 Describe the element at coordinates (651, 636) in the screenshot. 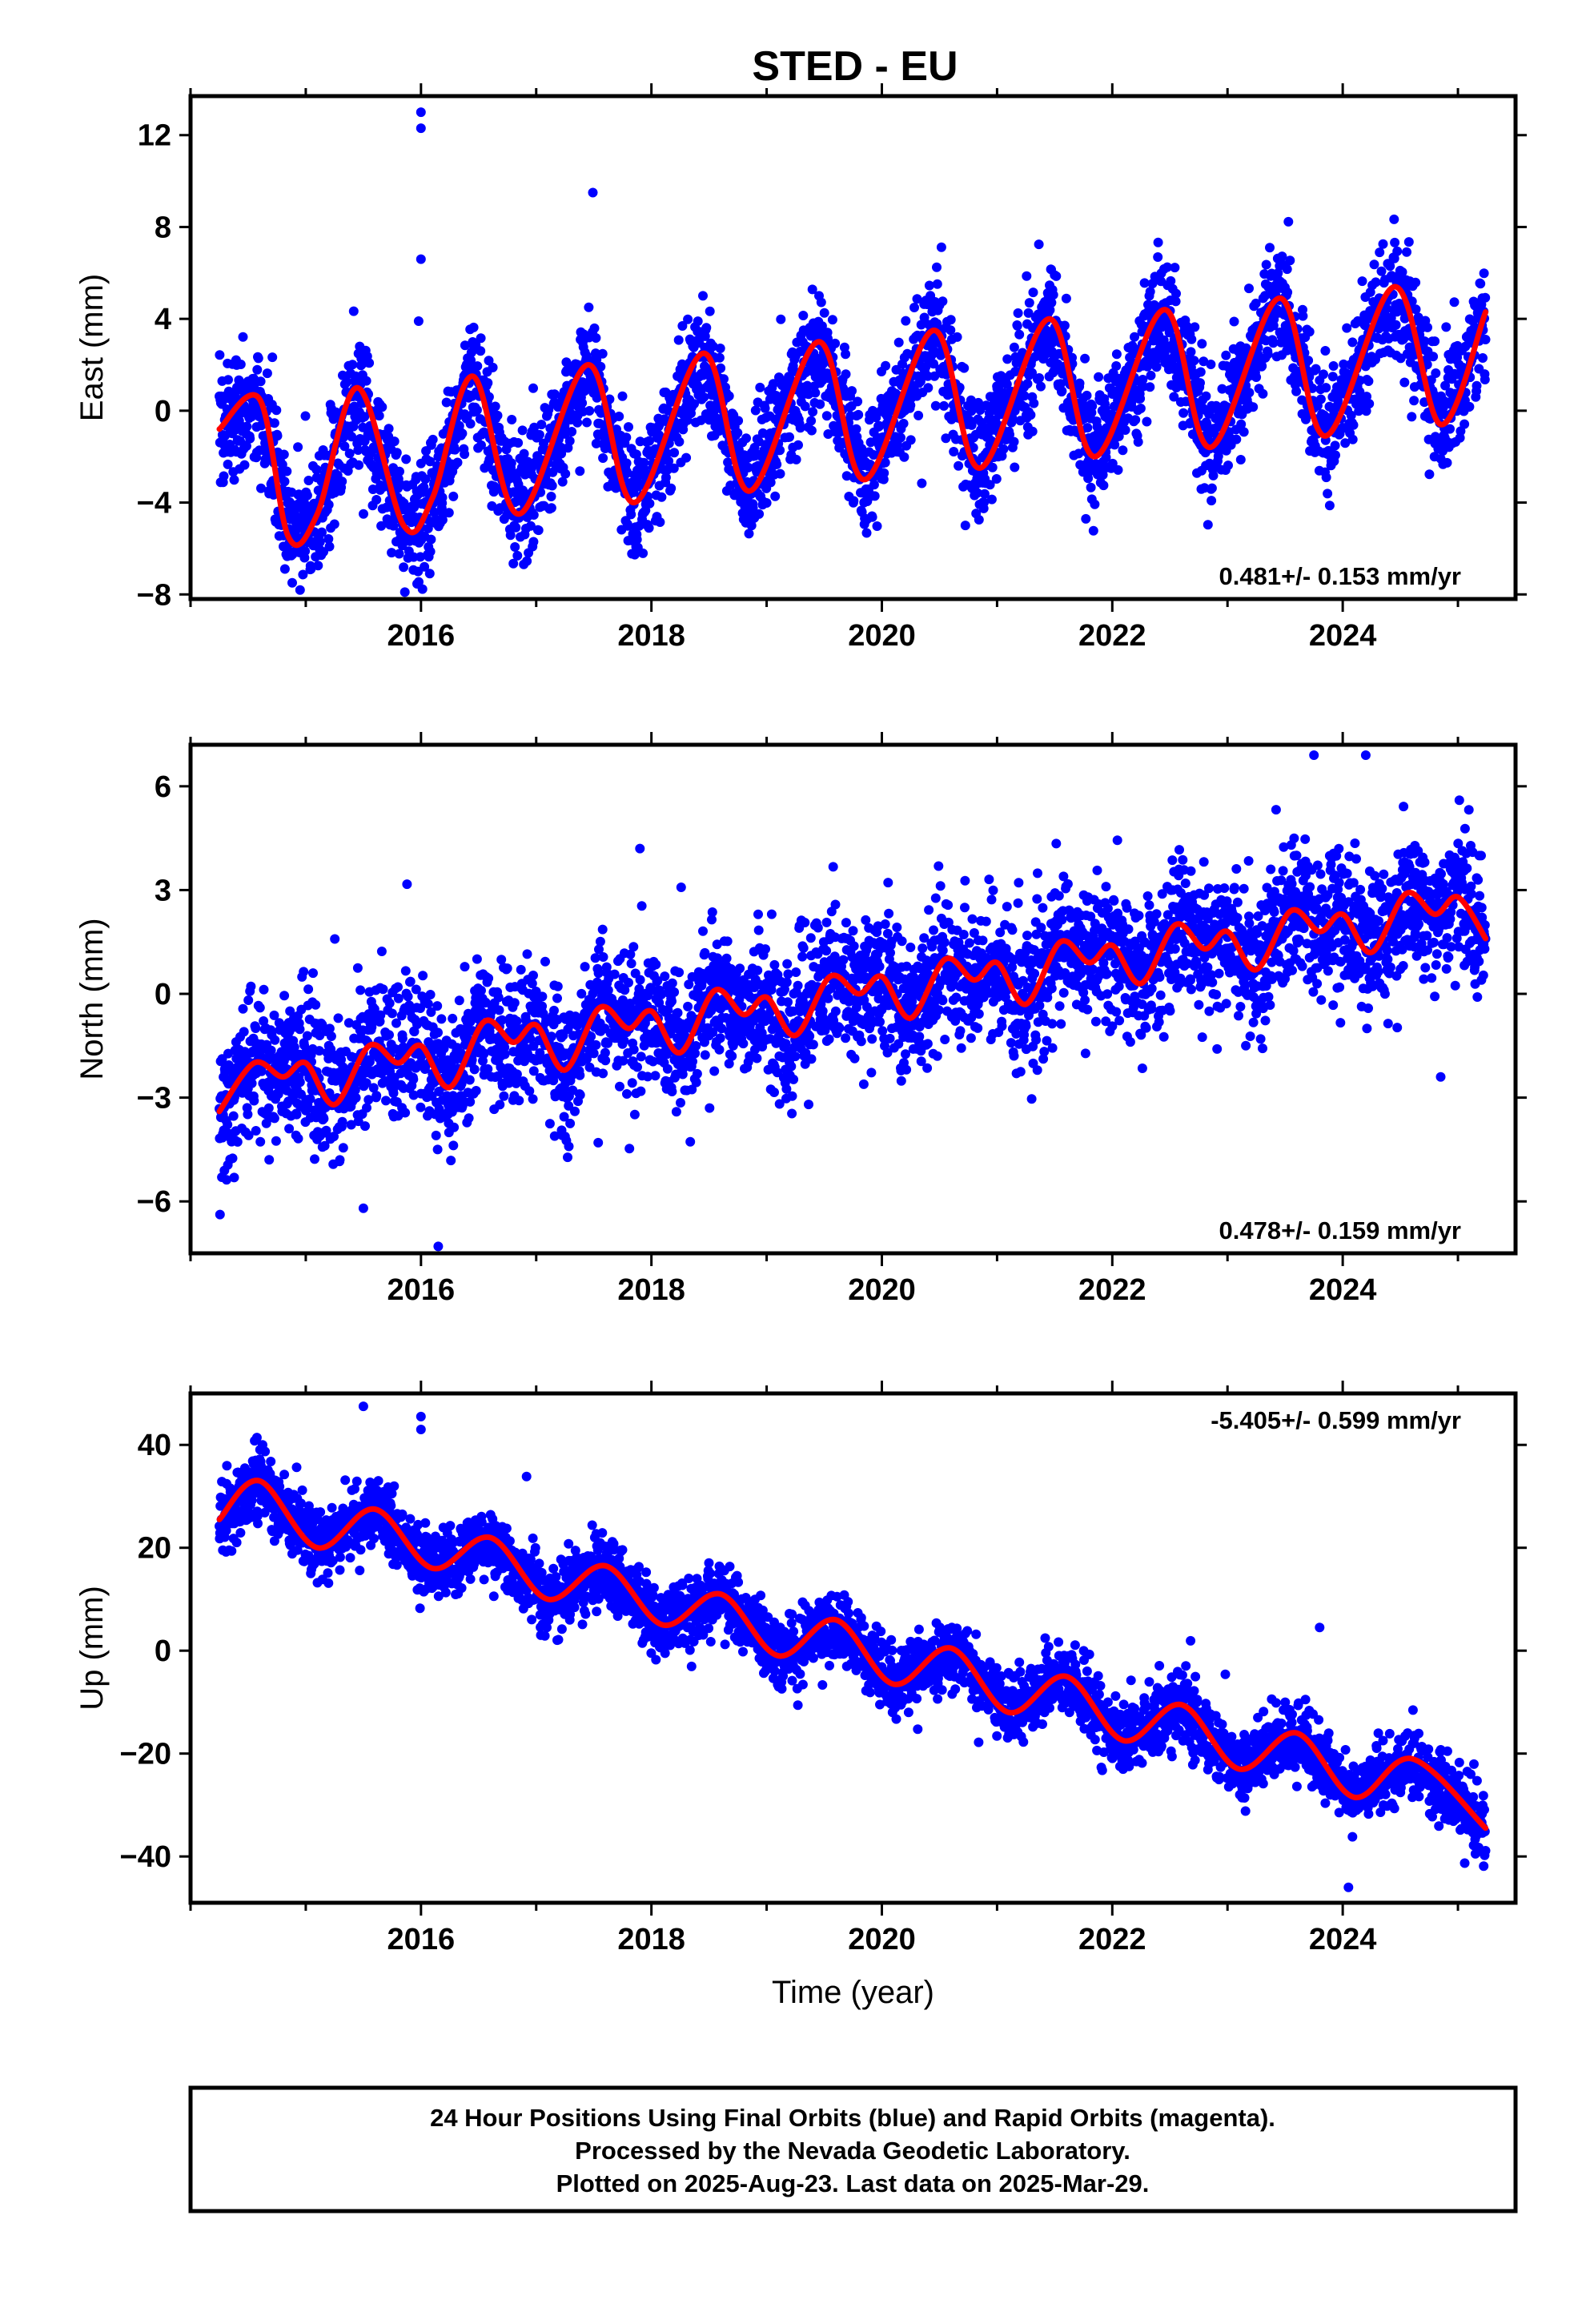

I see `east-x-tick-label: 2018` at that location.